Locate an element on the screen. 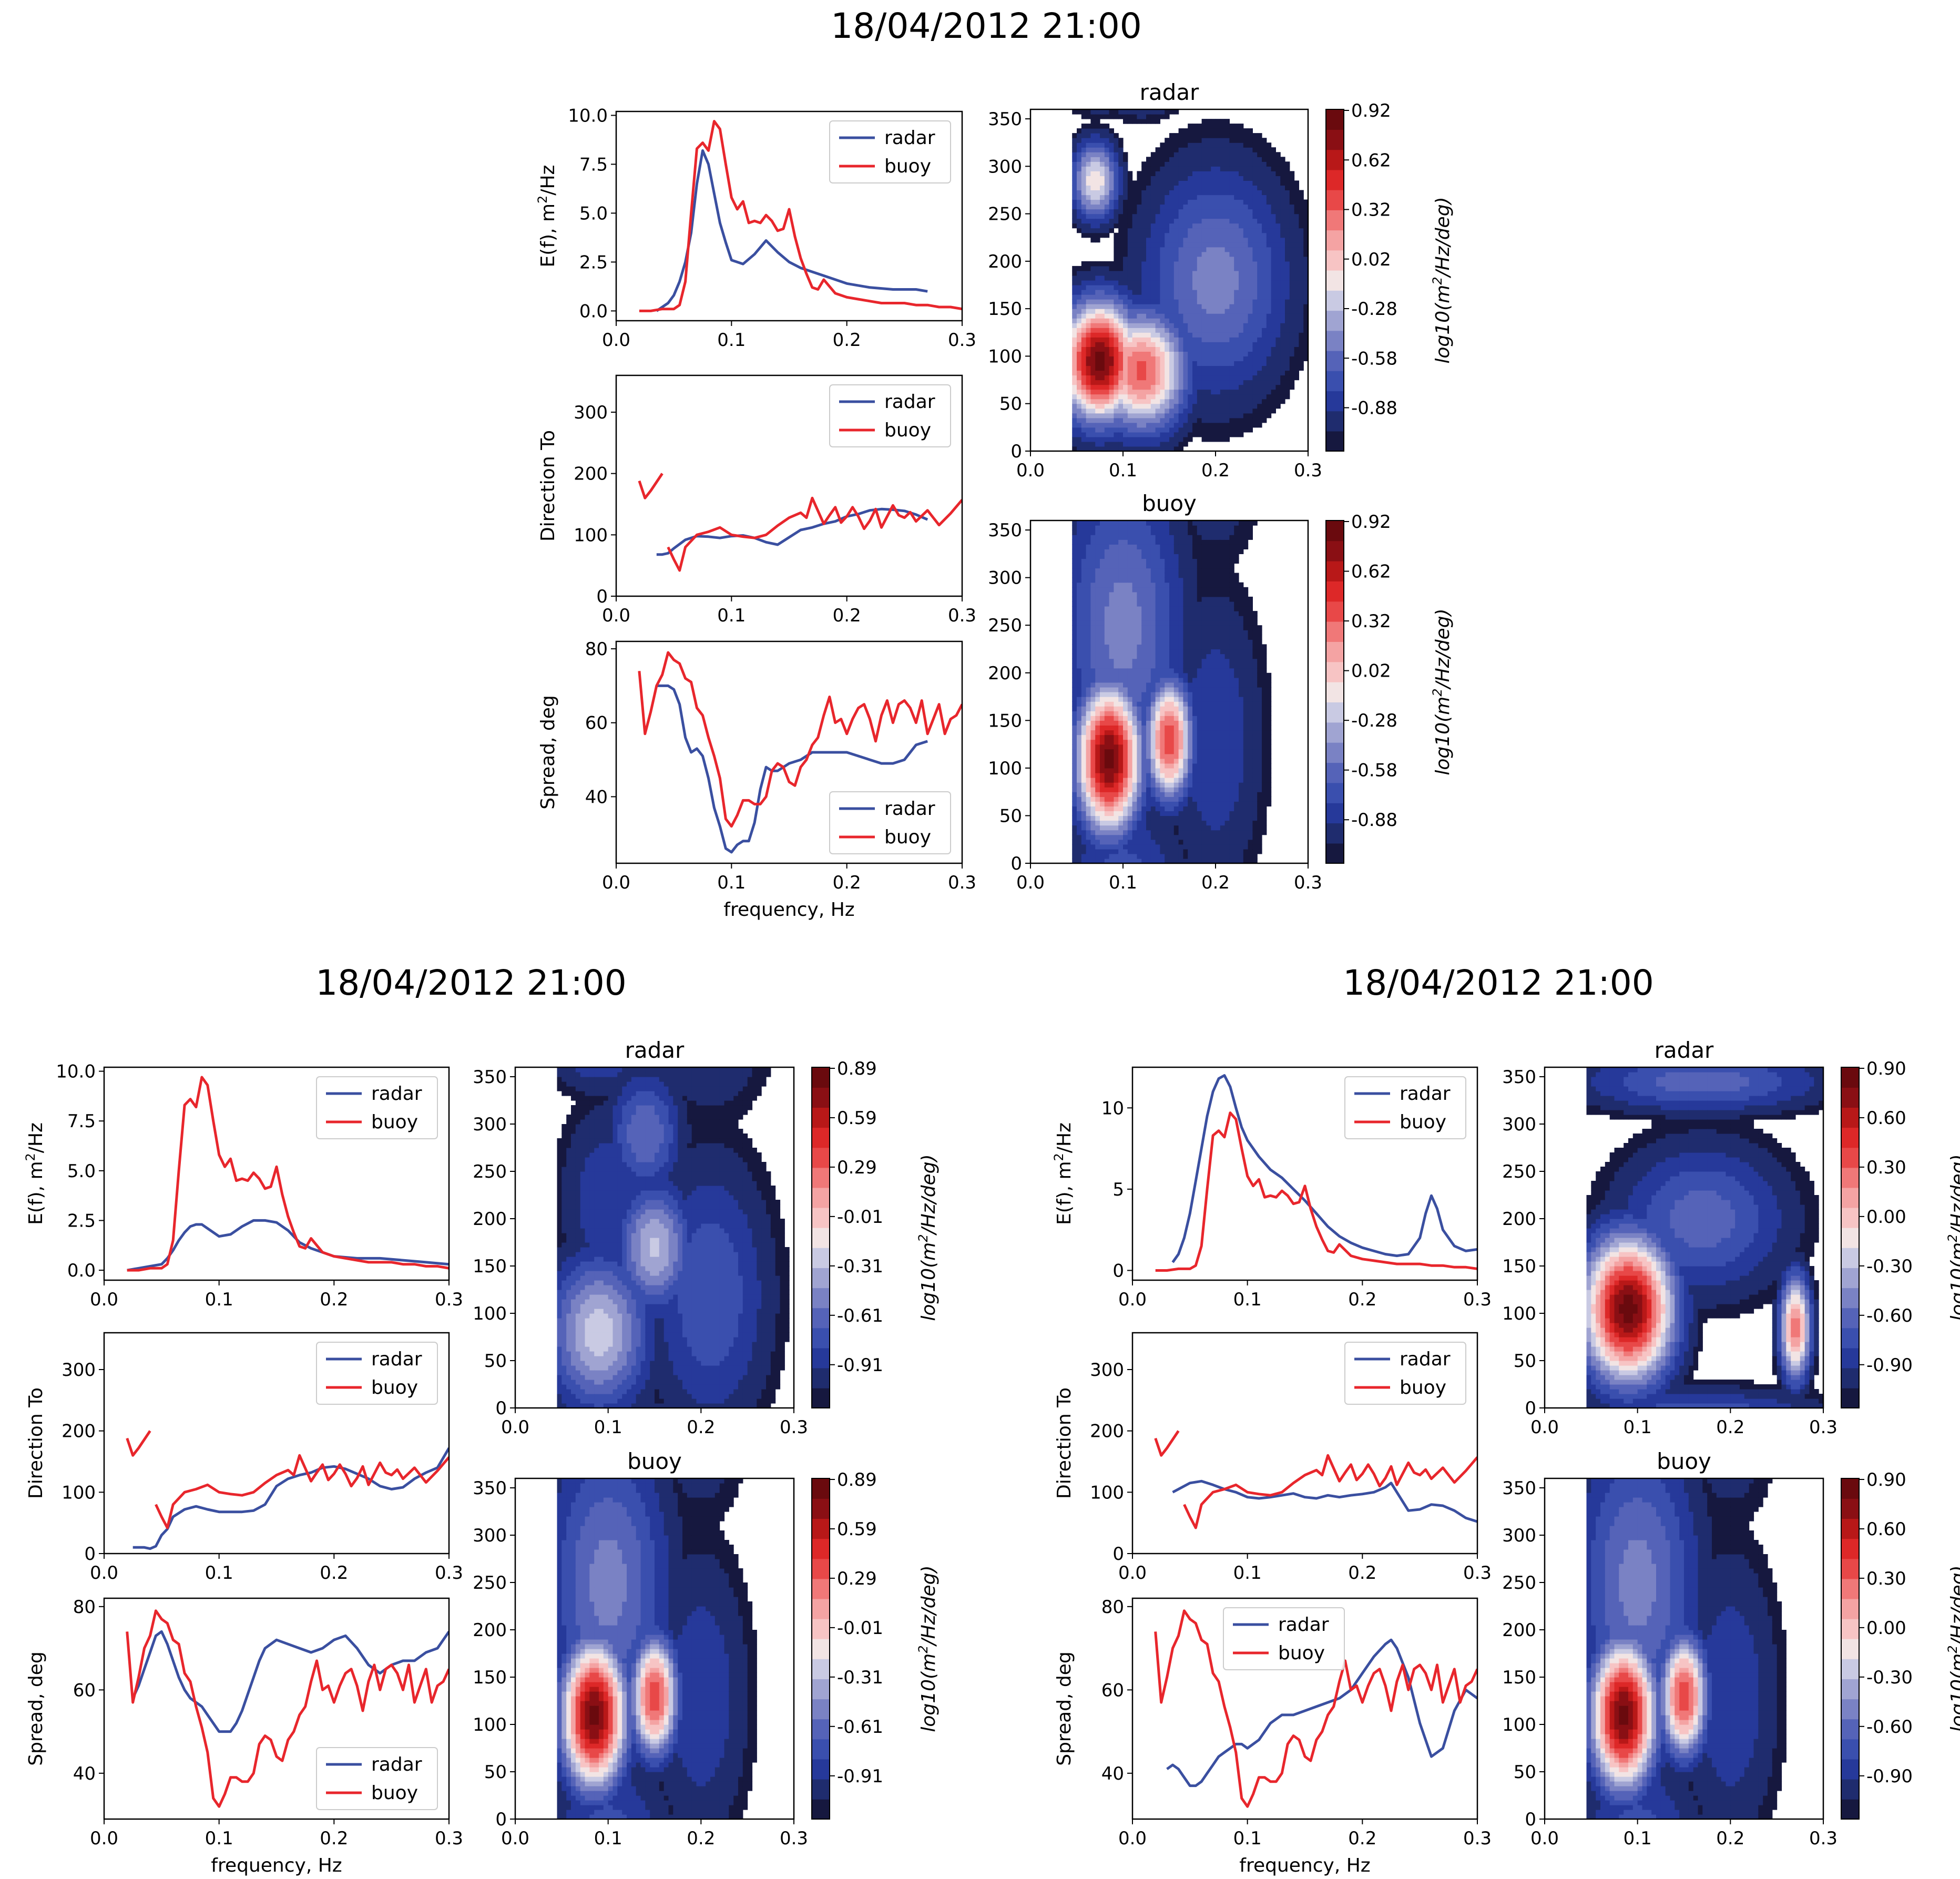  fig1-energy-ytick-label: 10.0 is located at coordinates (588, 115).